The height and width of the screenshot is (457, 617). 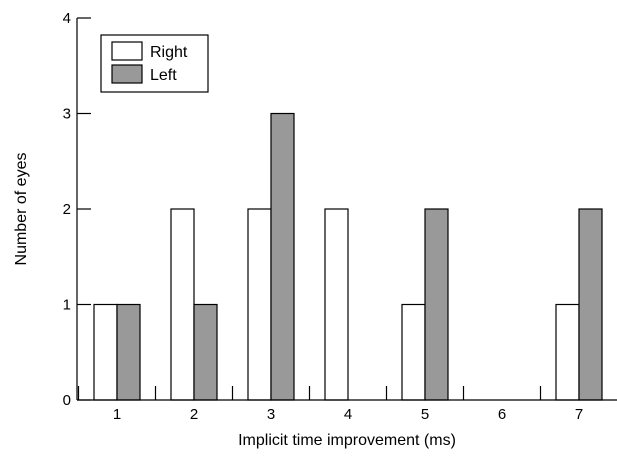 I want to click on y-tick-label: 4, so click(x=67, y=18).